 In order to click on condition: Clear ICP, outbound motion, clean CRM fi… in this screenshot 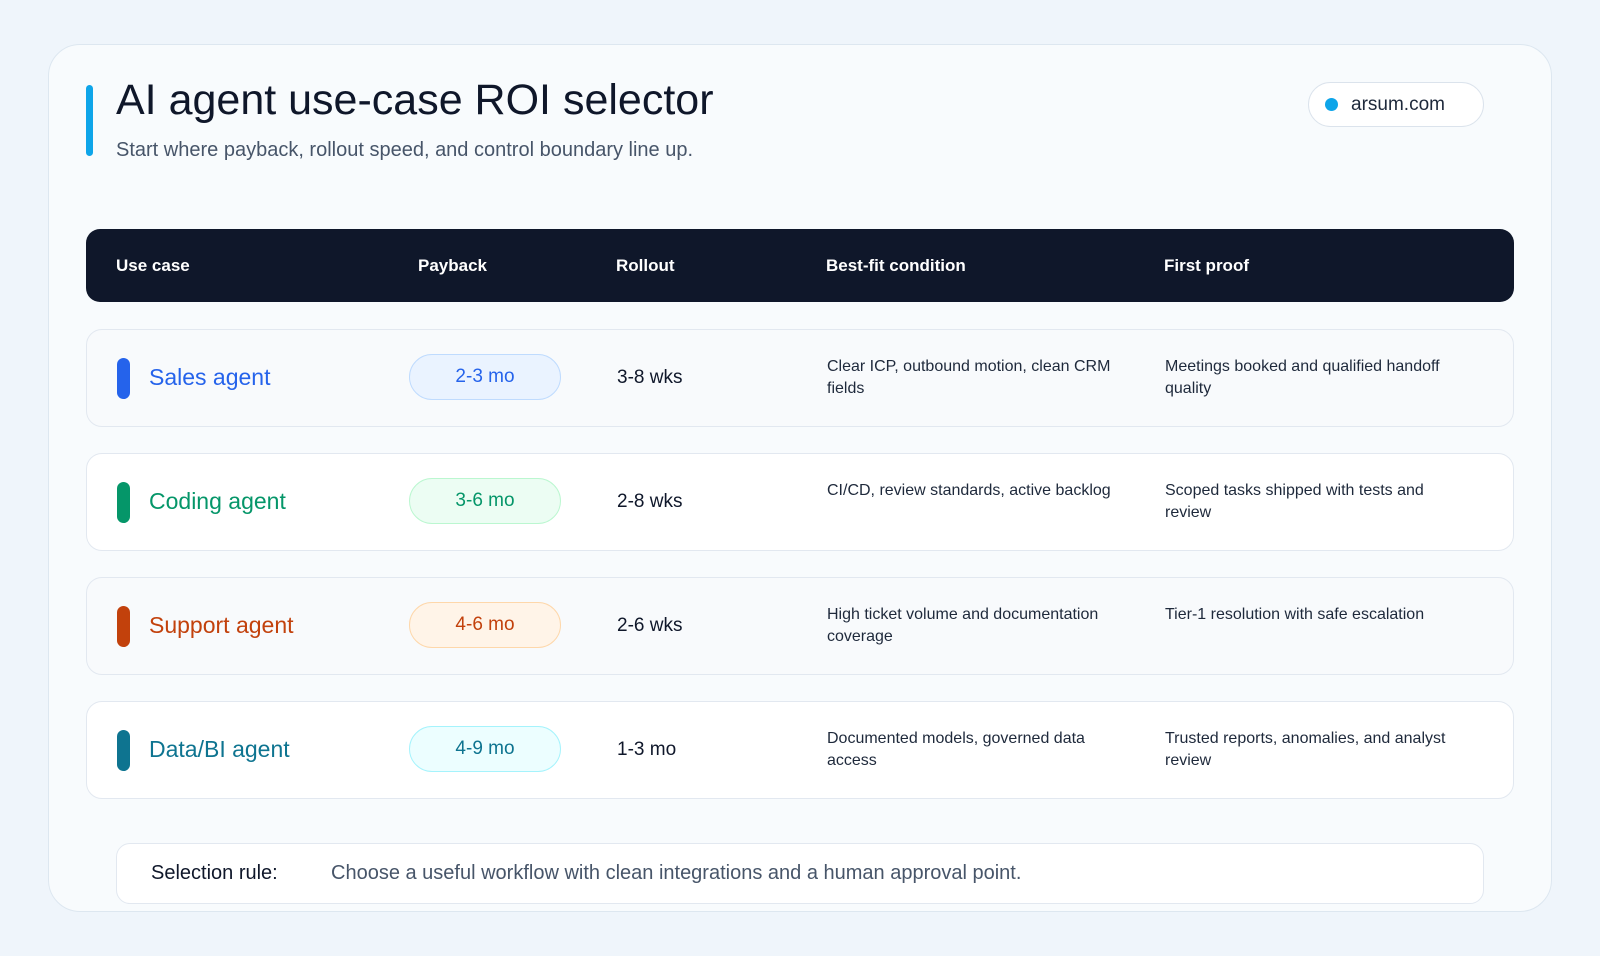, I will do `click(969, 377)`.